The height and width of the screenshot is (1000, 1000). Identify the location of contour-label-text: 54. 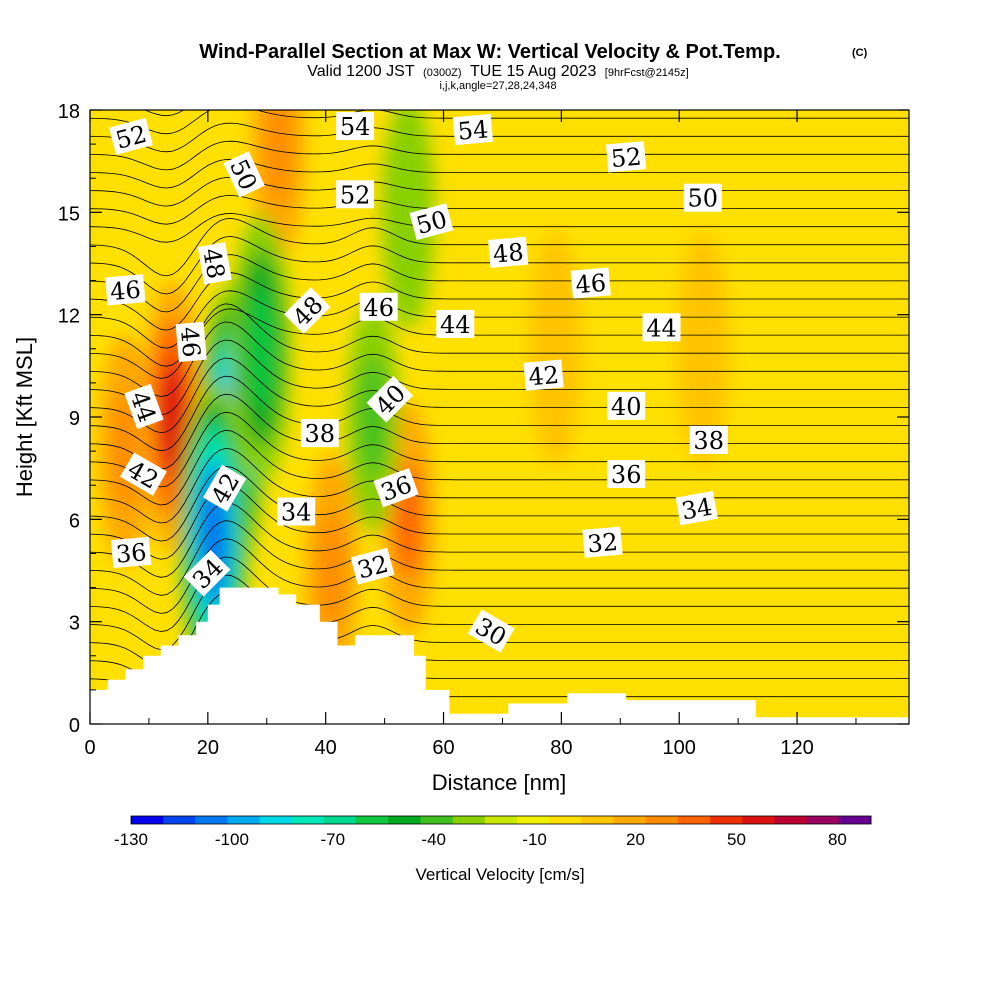
(473, 130).